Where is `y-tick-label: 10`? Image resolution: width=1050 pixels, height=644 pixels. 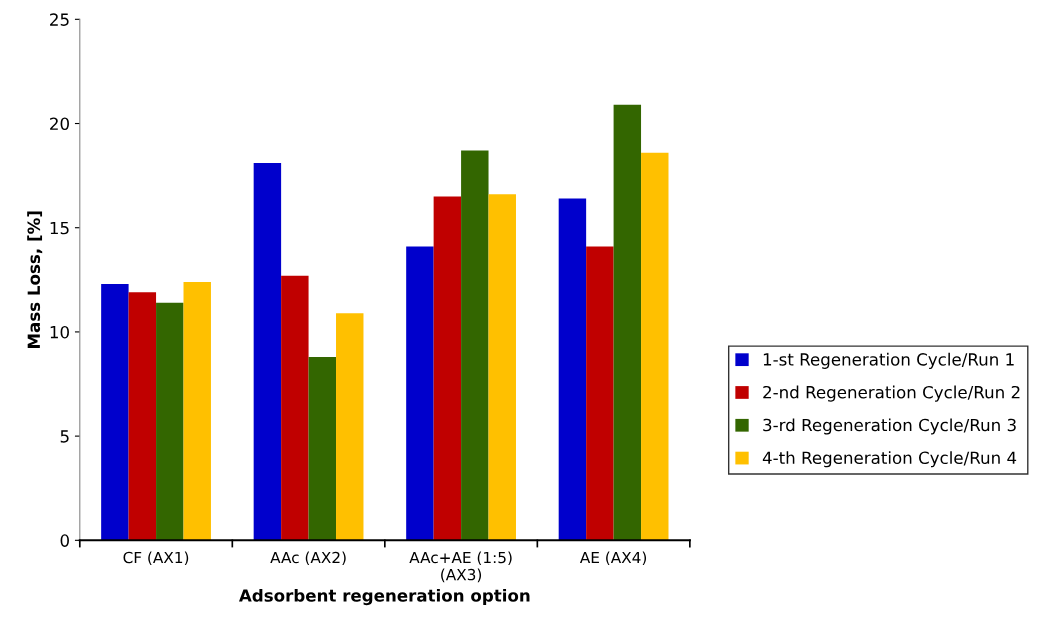
y-tick-label: 10 is located at coordinates (59, 332).